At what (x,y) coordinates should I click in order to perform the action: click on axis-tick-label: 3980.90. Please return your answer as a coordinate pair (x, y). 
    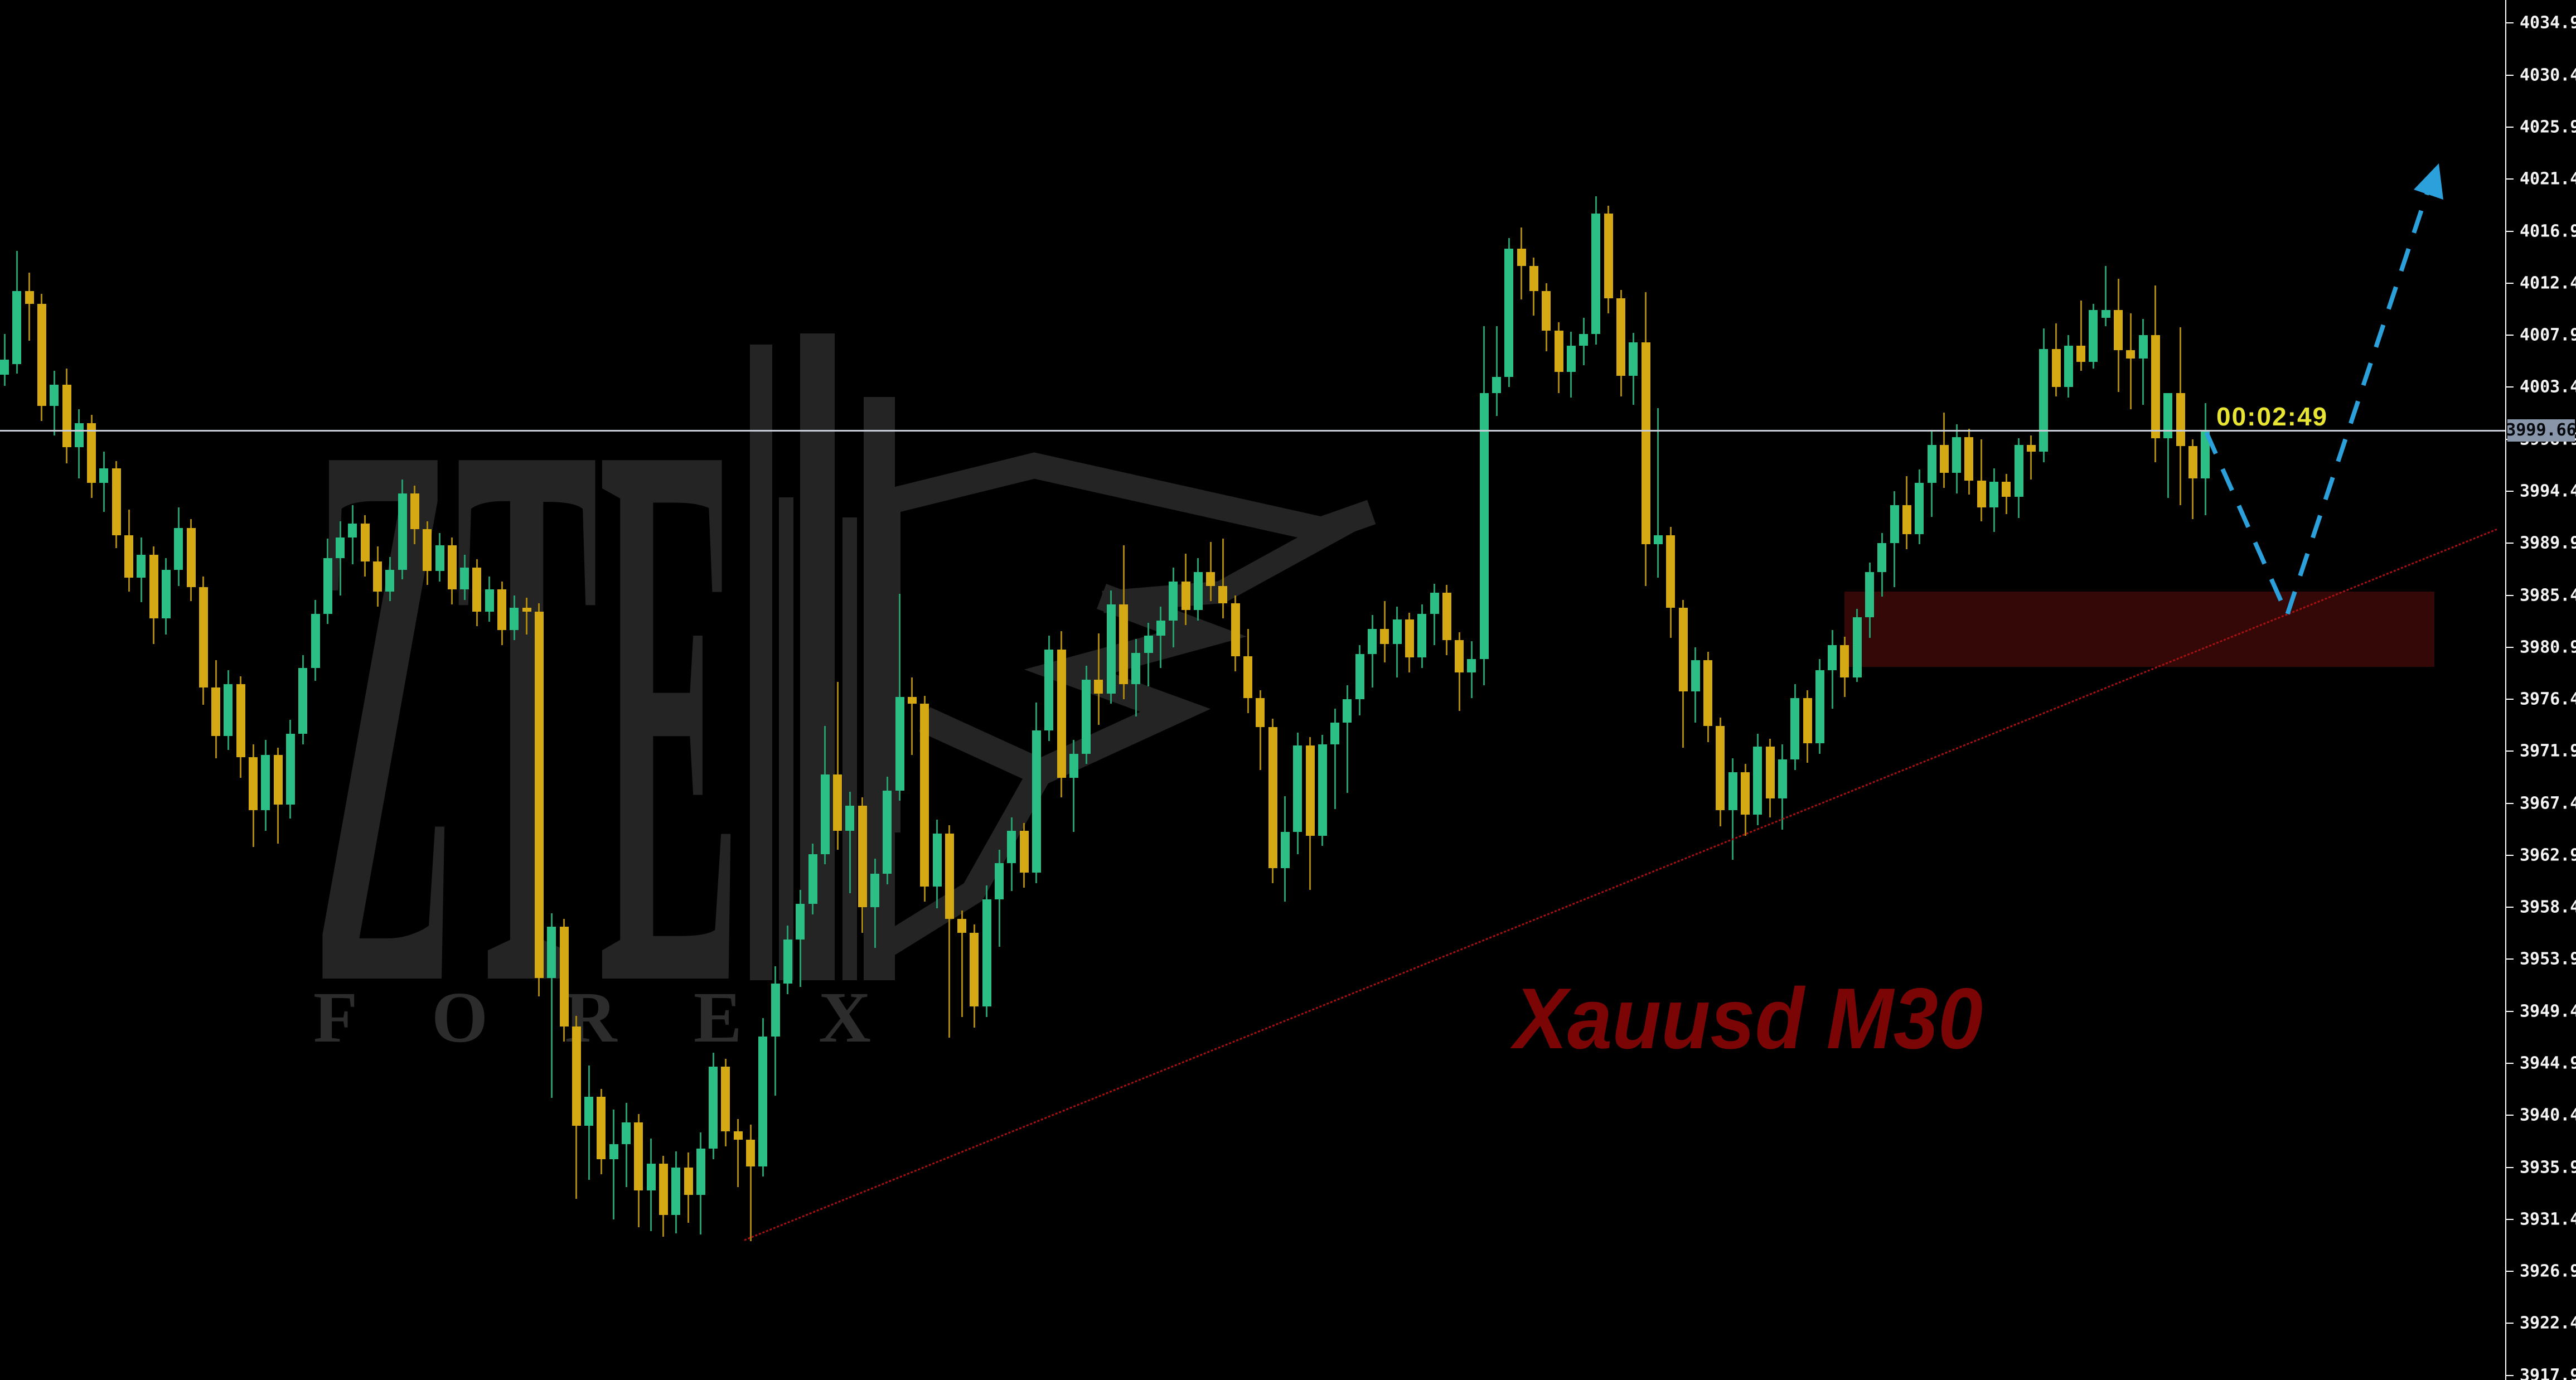
    Looking at the image, I should click on (2548, 647).